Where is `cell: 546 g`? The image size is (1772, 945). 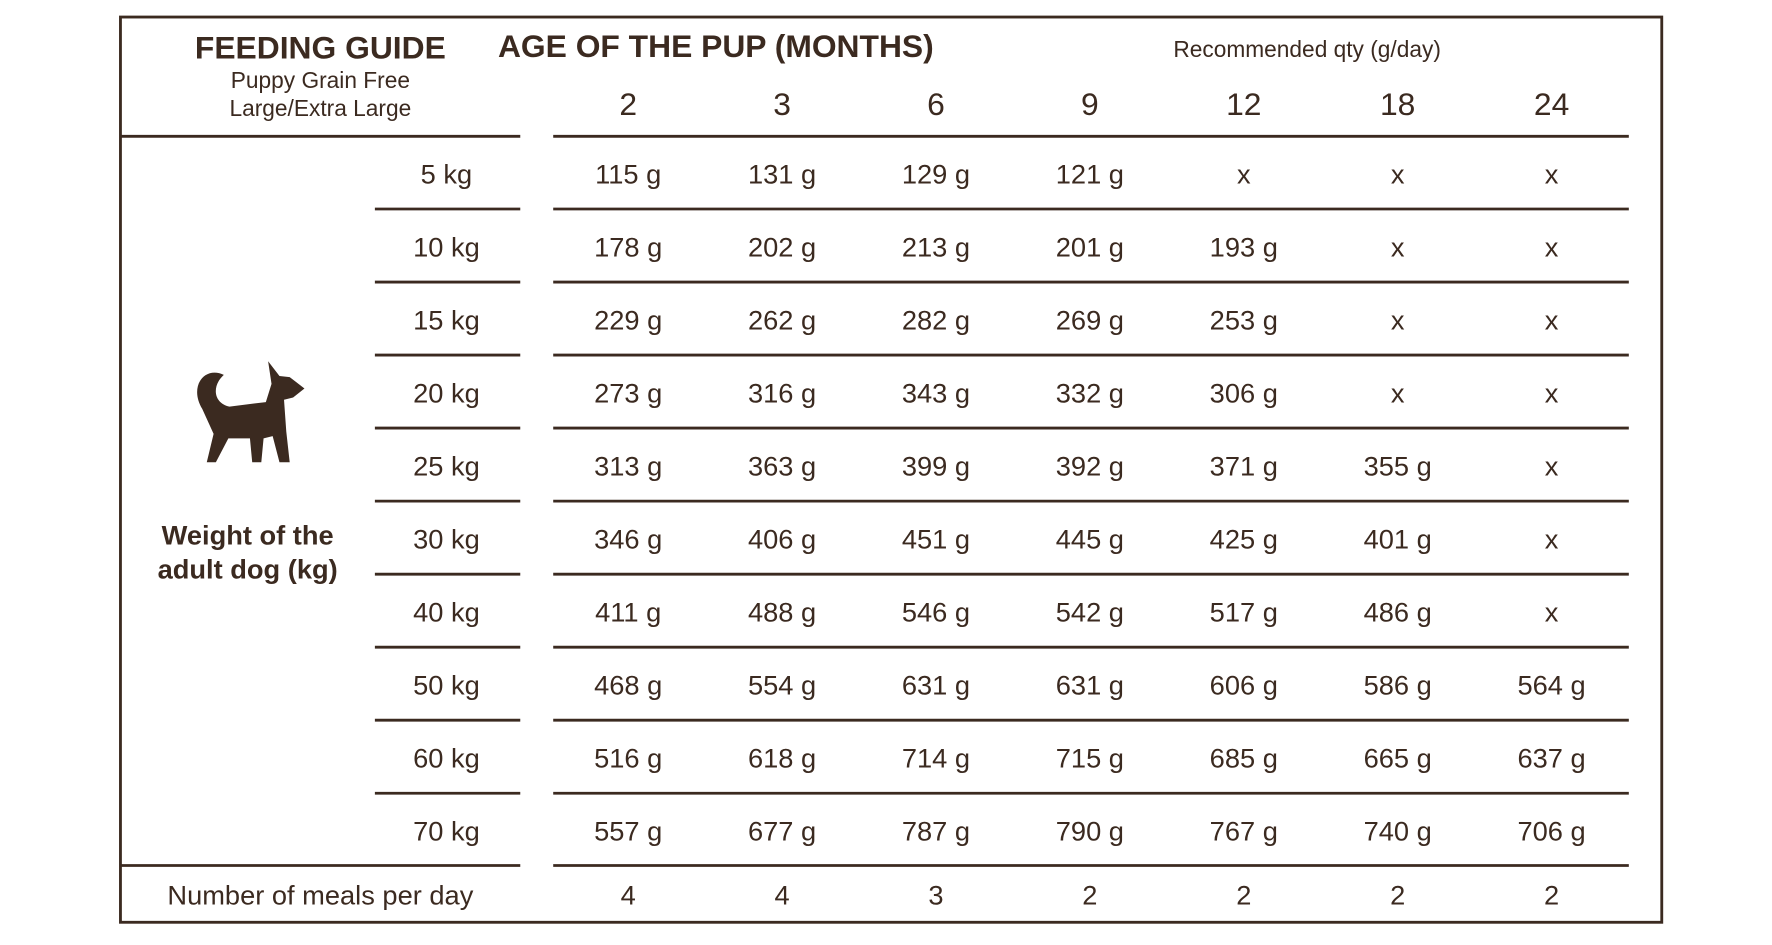 cell: 546 g is located at coordinates (936, 611).